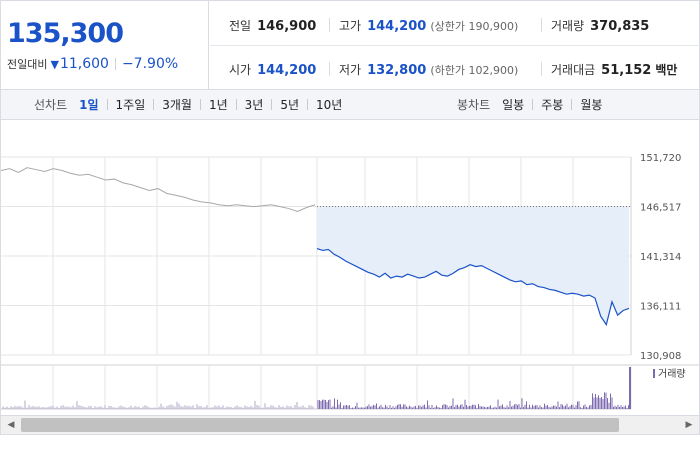 This screenshot has height=450, width=700. I want to click on open-label: 시가, so click(240, 70).